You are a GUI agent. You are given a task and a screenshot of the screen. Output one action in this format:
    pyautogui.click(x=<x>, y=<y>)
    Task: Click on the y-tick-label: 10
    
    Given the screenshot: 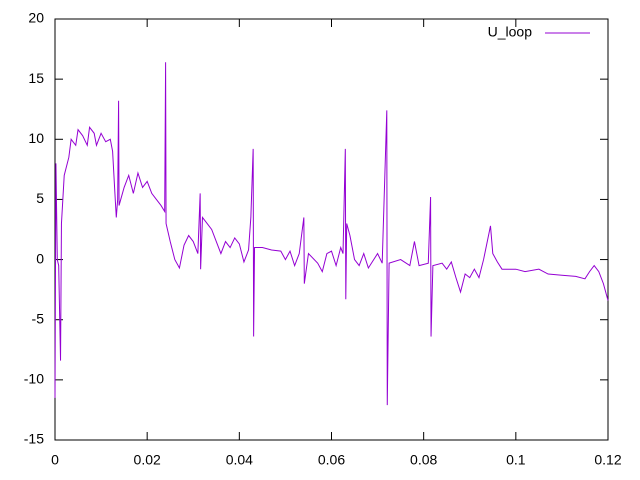 What is the action you would take?
    pyautogui.click(x=36, y=138)
    